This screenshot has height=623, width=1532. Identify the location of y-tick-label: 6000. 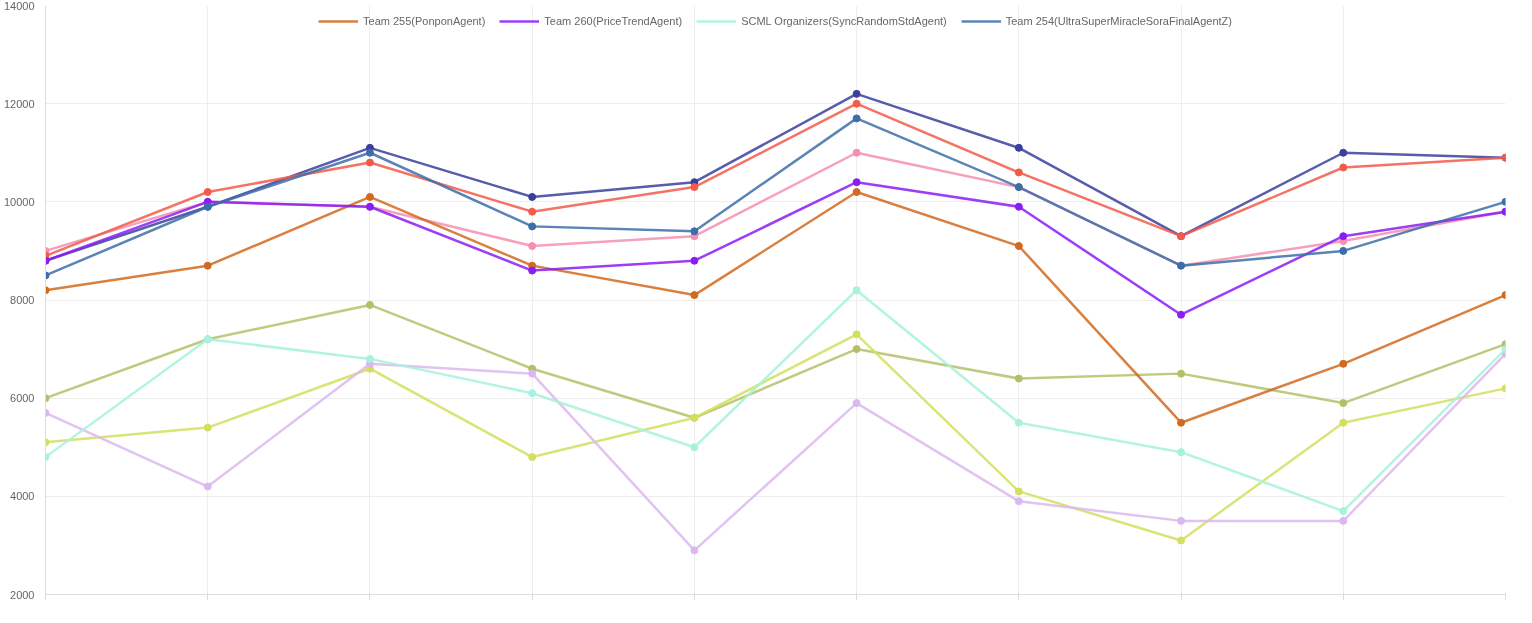
(22, 398).